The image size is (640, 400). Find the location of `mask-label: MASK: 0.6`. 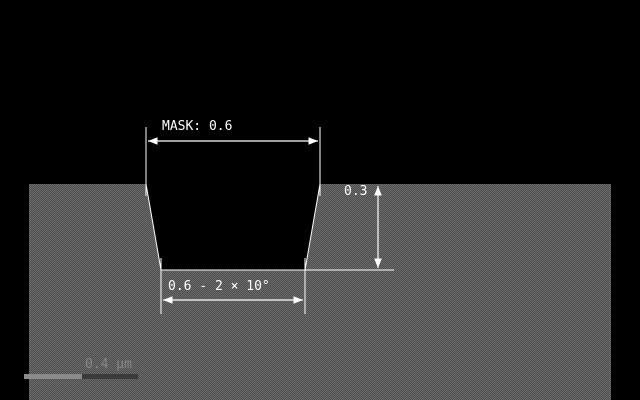

mask-label: MASK: 0.6 is located at coordinates (197, 126).